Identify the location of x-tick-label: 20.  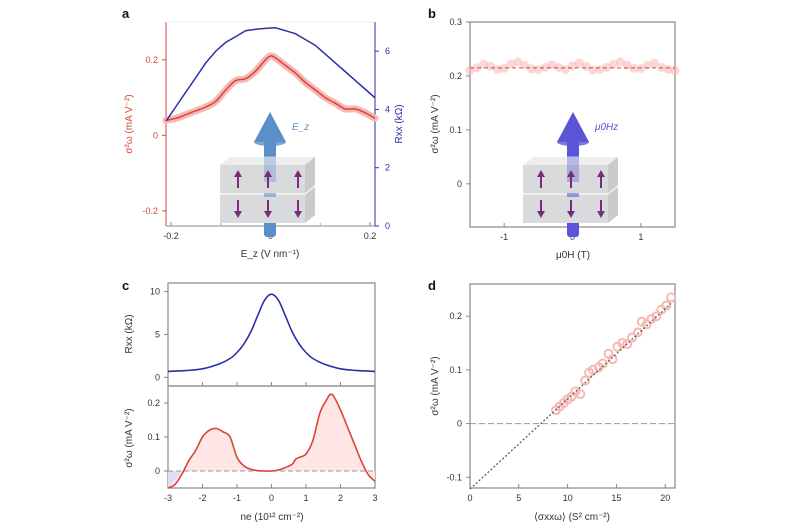
(665, 498).